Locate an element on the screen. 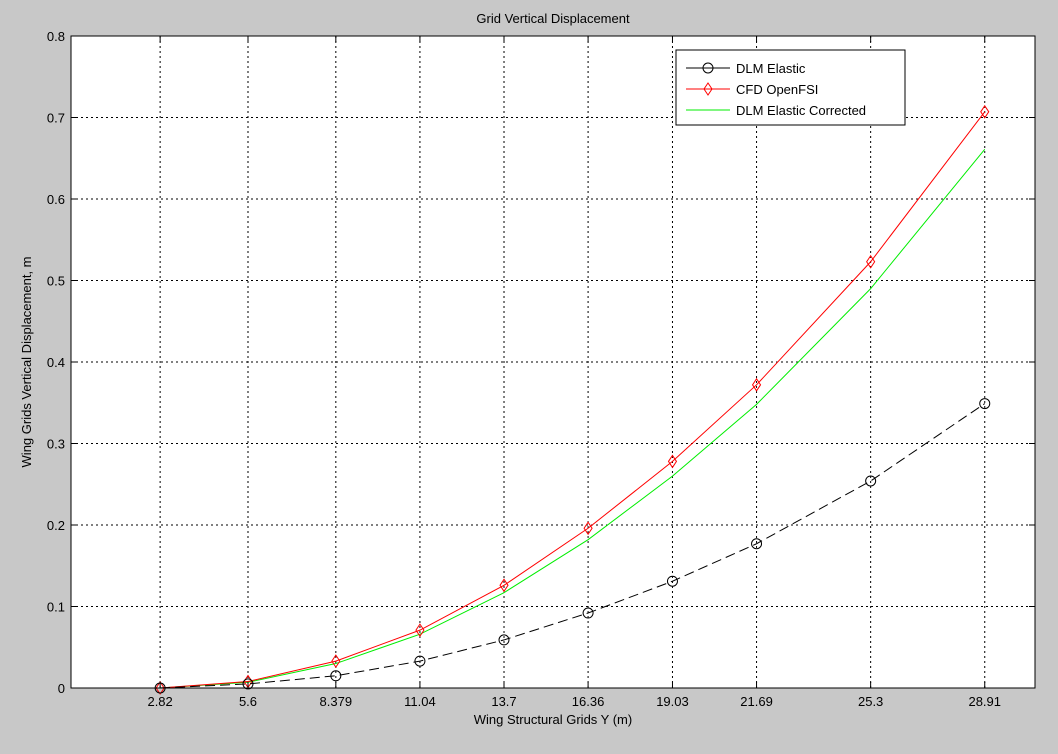  legend-marker-dlm-elastic is located at coordinates (708, 68).